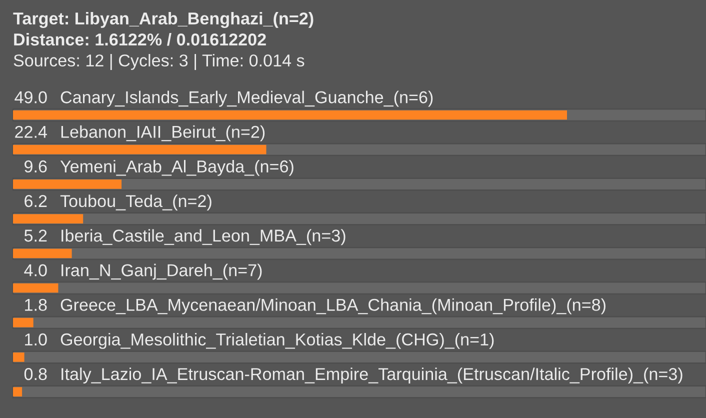 Image resolution: width=706 pixels, height=418 pixels. Describe the element at coordinates (333, 306) in the screenshot. I see `y-tick-label: Greece_LBA_Mycenaean/Minoan_LBA_Chania_(Minoan_Profile)_(n=8)` at that location.